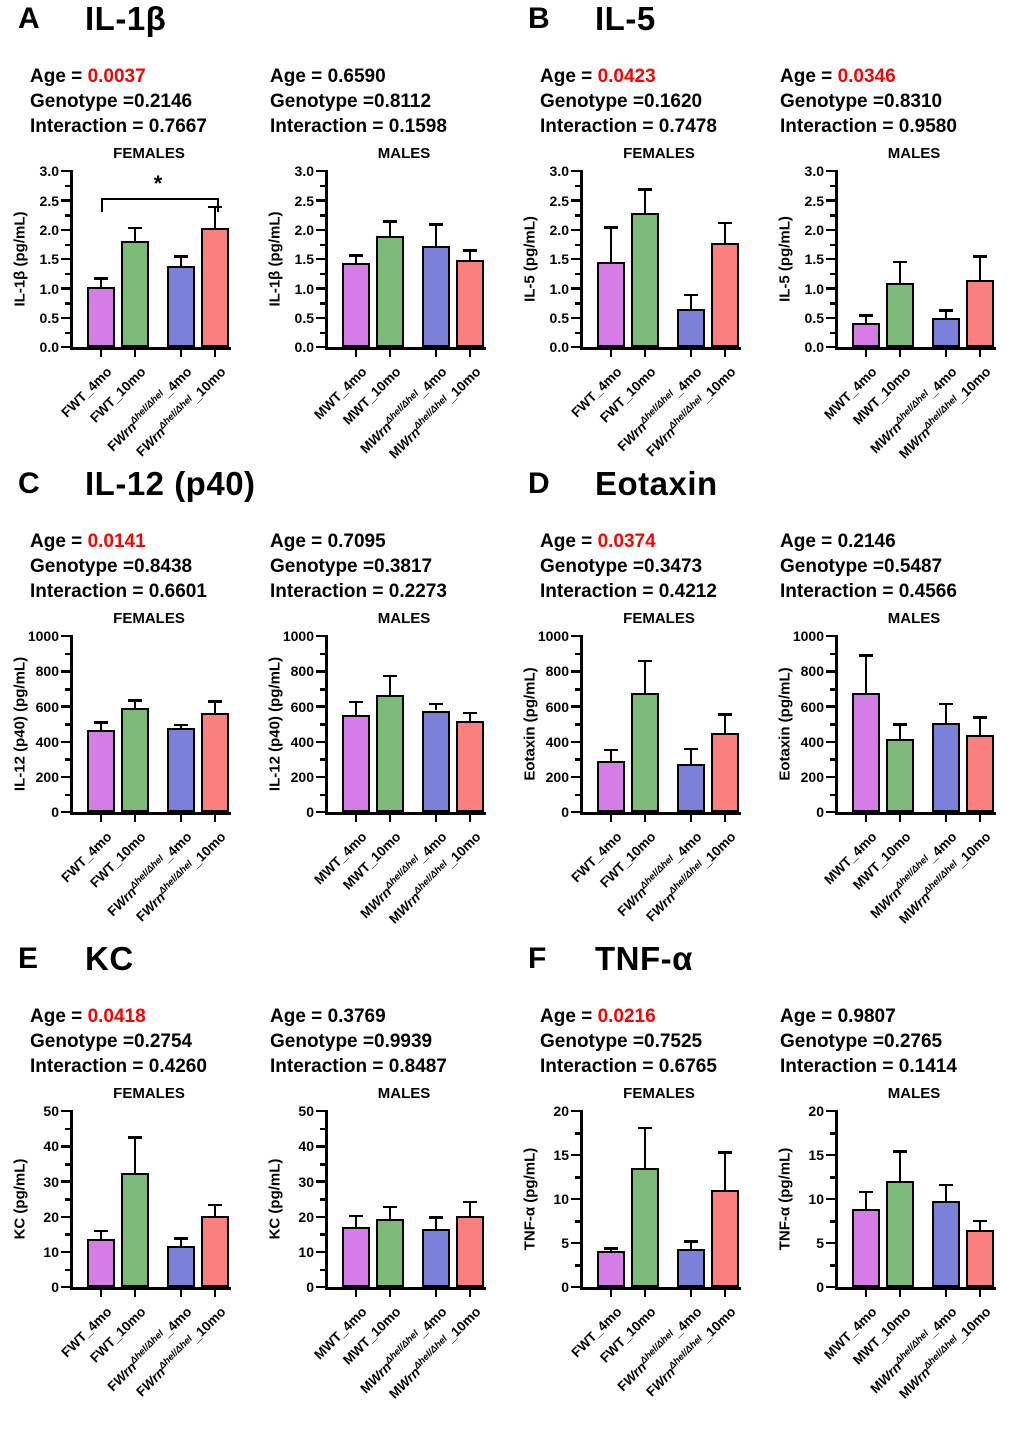 Image resolution: width=1020 pixels, height=1435 pixels. Describe the element at coordinates (900, 1016) in the screenshot. I see `stat-age: Age = 0.9807` at that location.